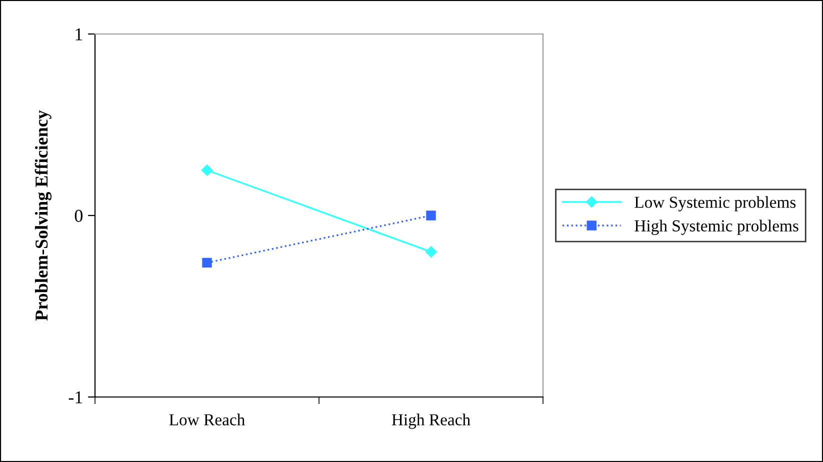 The height and width of the screenshot is (462, 823). I want to click on legend-label: High Systemic problems, so click(716, 227).